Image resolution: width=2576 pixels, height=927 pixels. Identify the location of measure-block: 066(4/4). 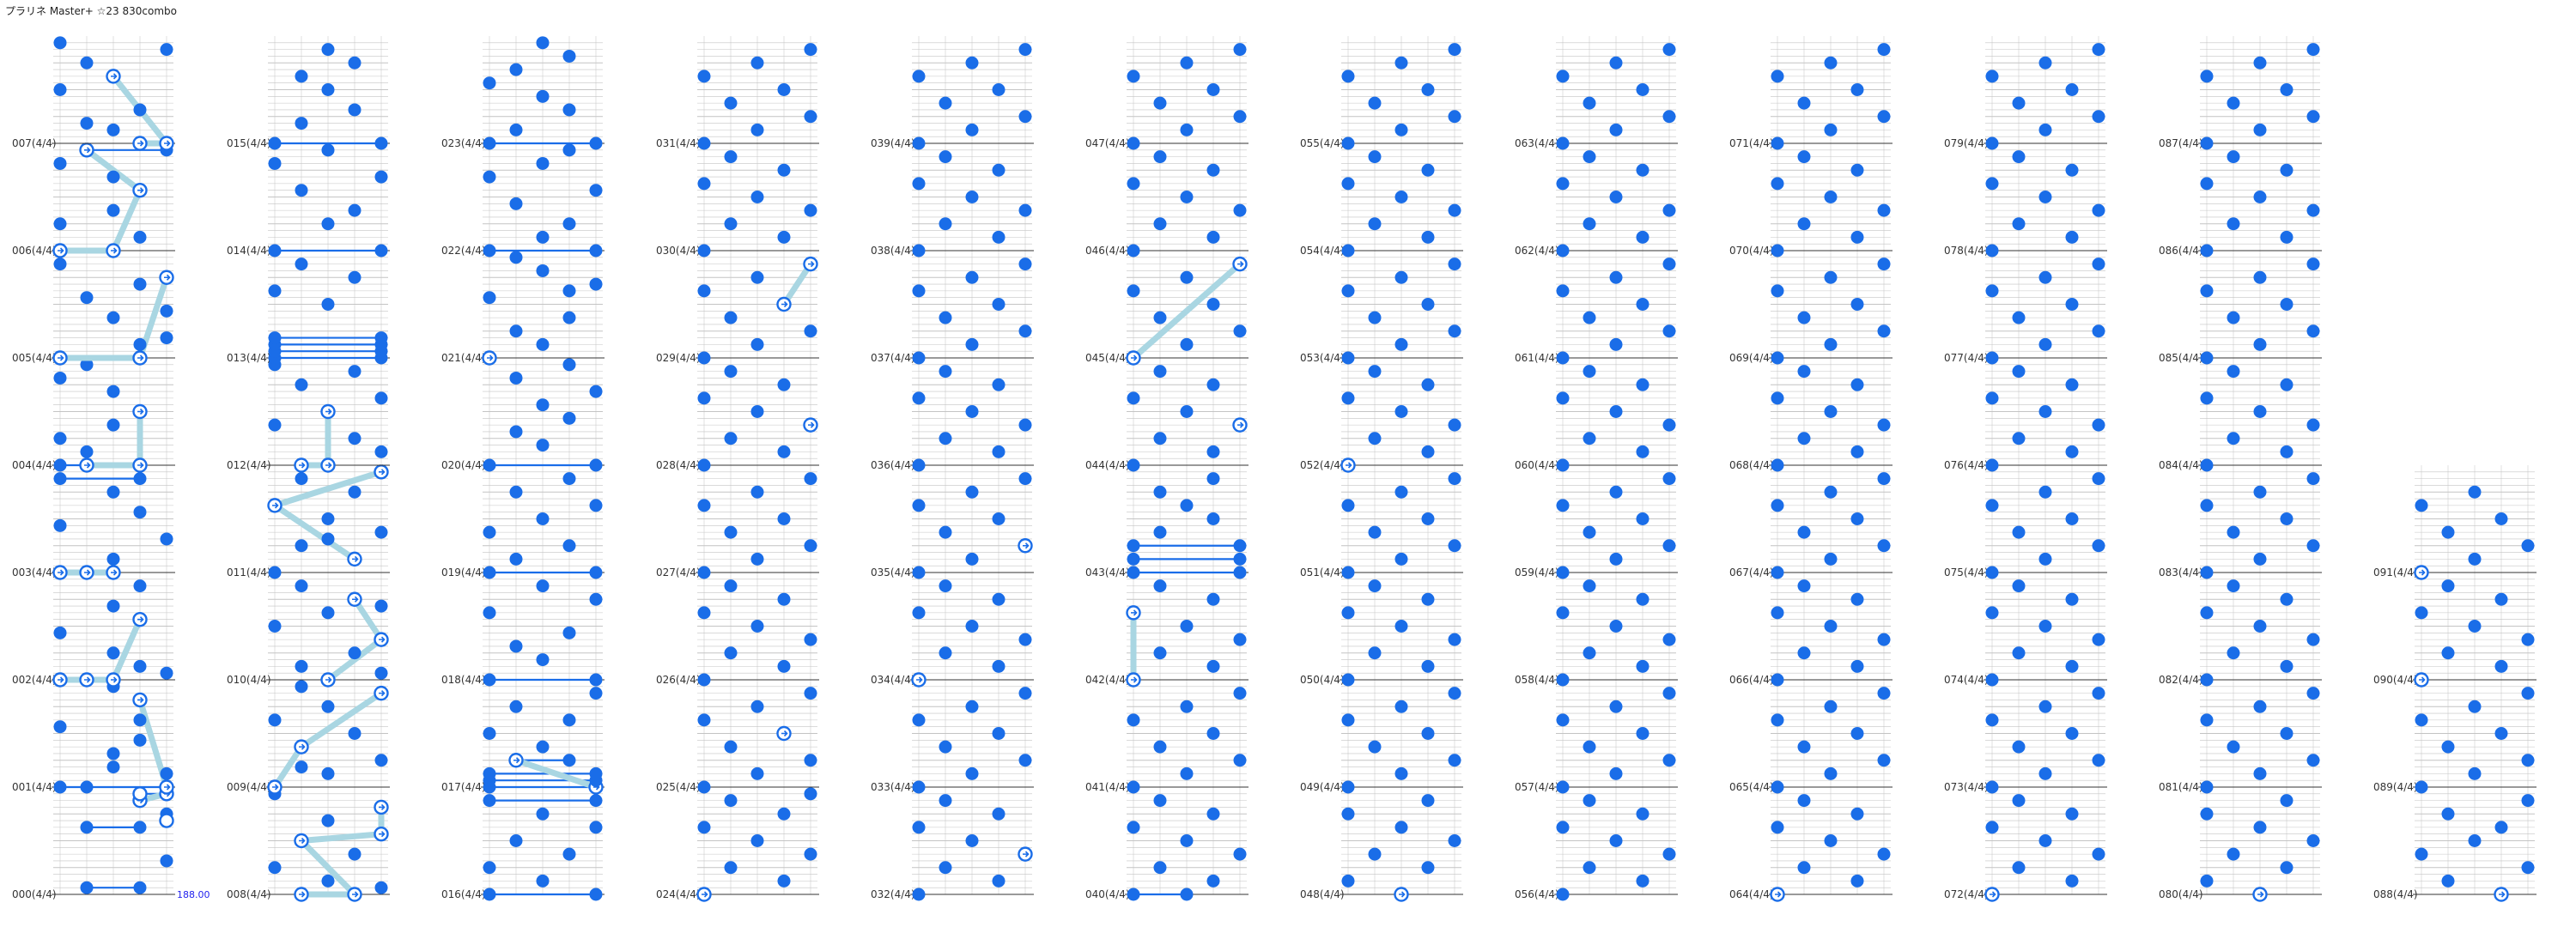
(1811, 630).